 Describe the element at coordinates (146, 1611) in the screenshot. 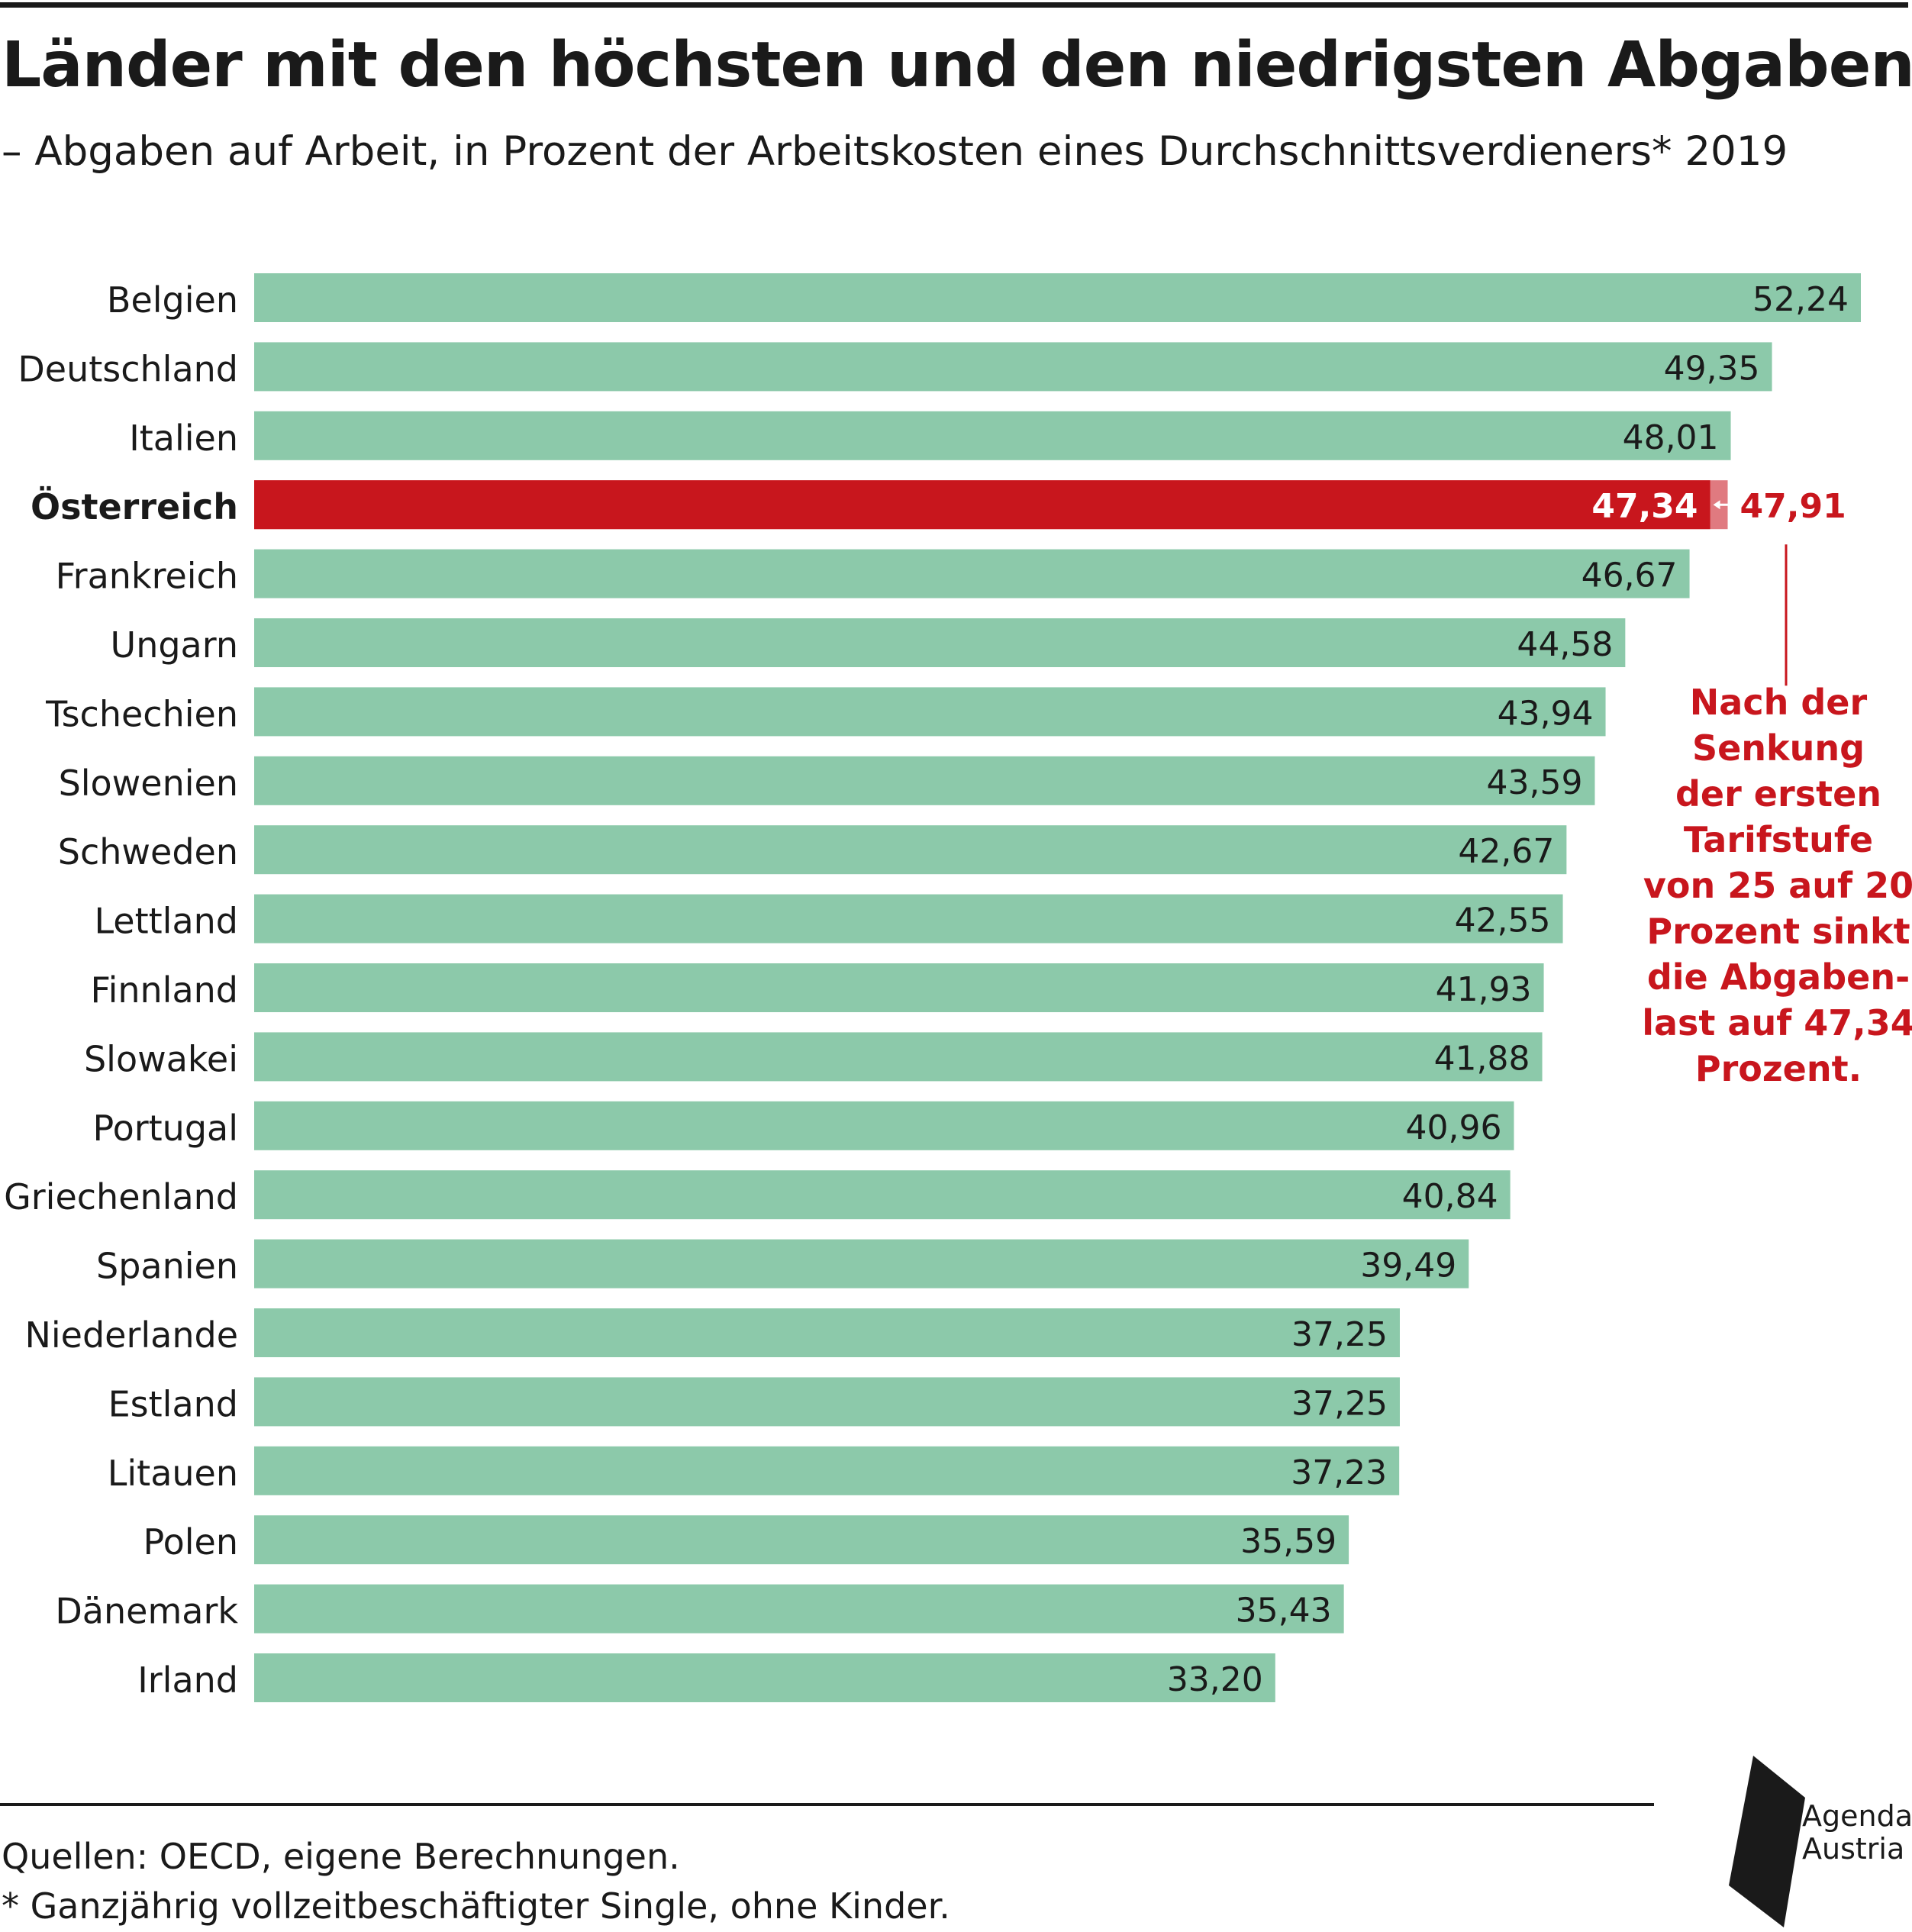

I see `category-label: Dänemark` at that location.